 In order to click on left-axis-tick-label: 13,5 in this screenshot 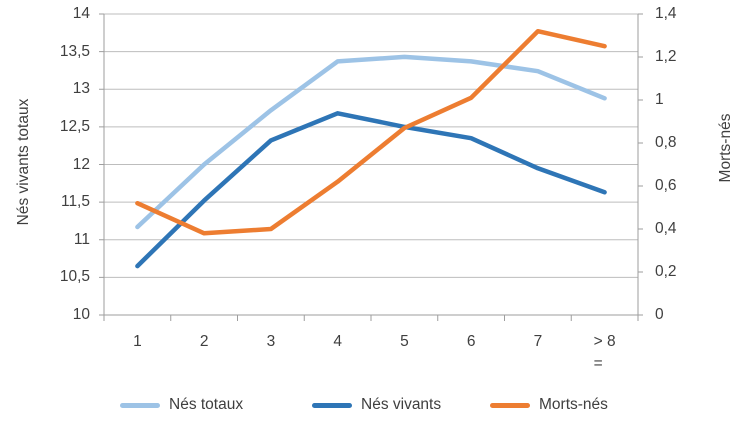, I will do `click(74, 51)`.